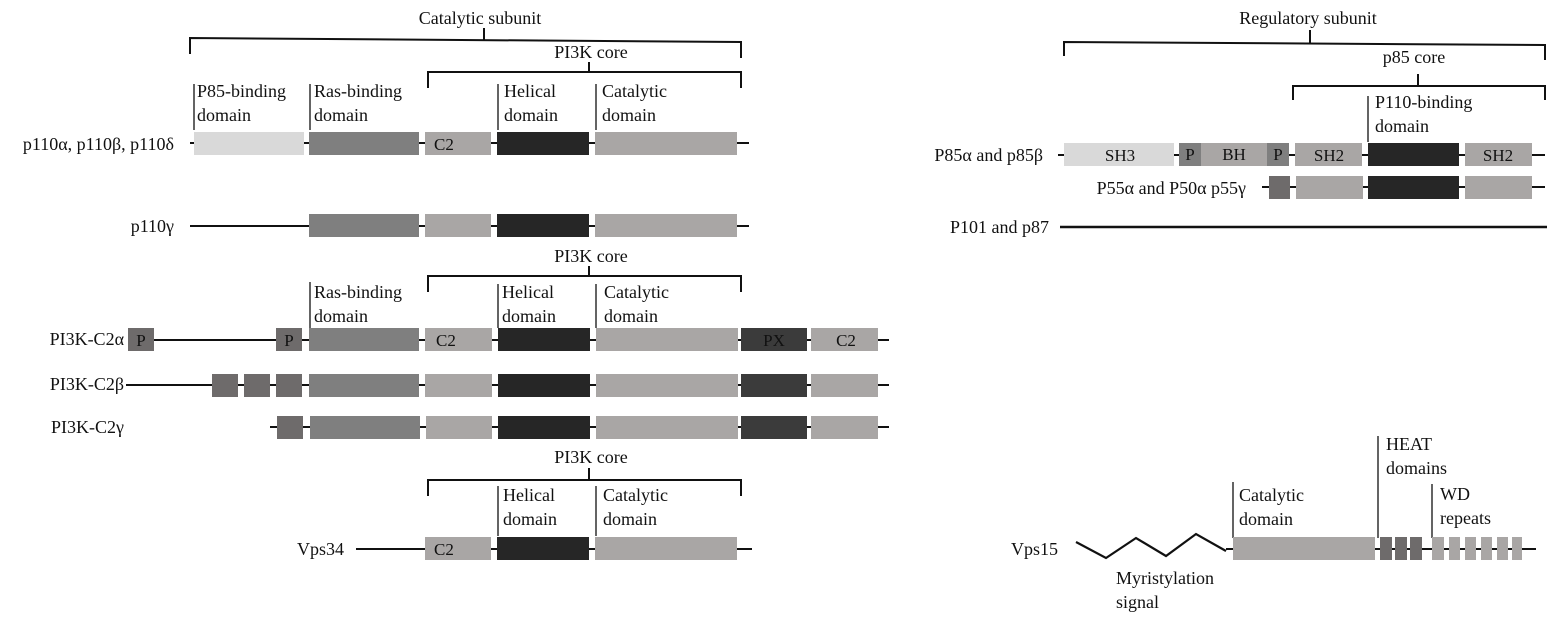 Image resolution: width=1565 pixels, height=620 pixels. I want to click on domain-label-ras-binding-1: Ras-binding domain, so click(355, 105).